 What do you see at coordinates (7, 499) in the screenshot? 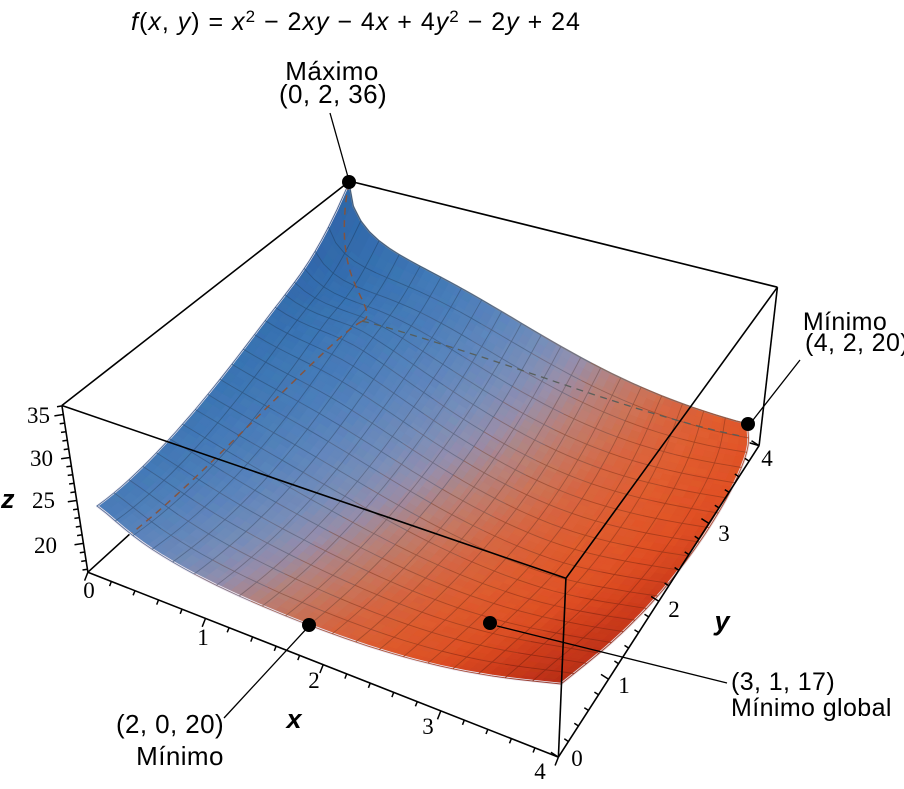
I see `svg-text: z` at bounding box center [7, 499].